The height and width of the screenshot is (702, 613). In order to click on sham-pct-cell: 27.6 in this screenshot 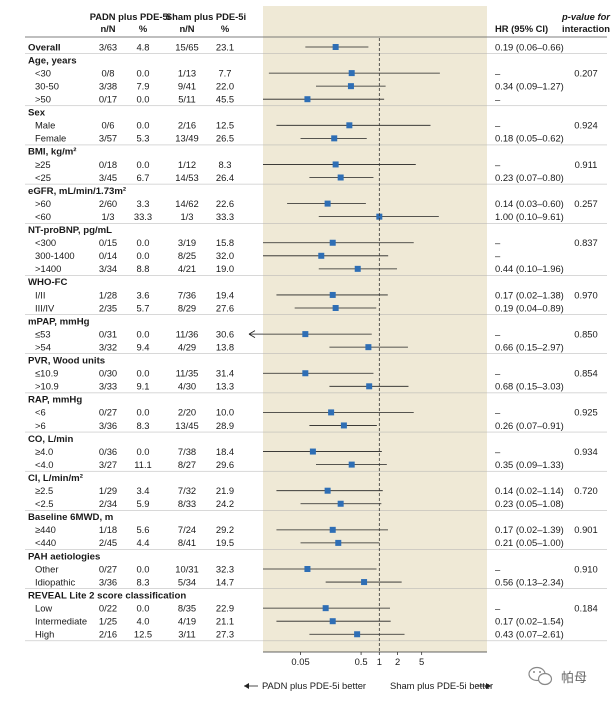, I will do `click(225, 307)`.